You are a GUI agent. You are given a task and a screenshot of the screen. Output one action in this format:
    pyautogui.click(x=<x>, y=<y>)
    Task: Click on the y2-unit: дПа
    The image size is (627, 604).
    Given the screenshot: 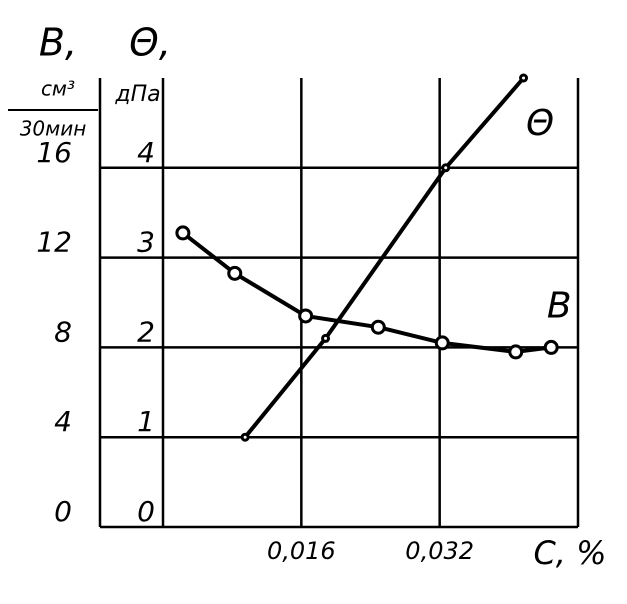 What is the action you would take?
    pyautogui.click(x=137, y=94)
    